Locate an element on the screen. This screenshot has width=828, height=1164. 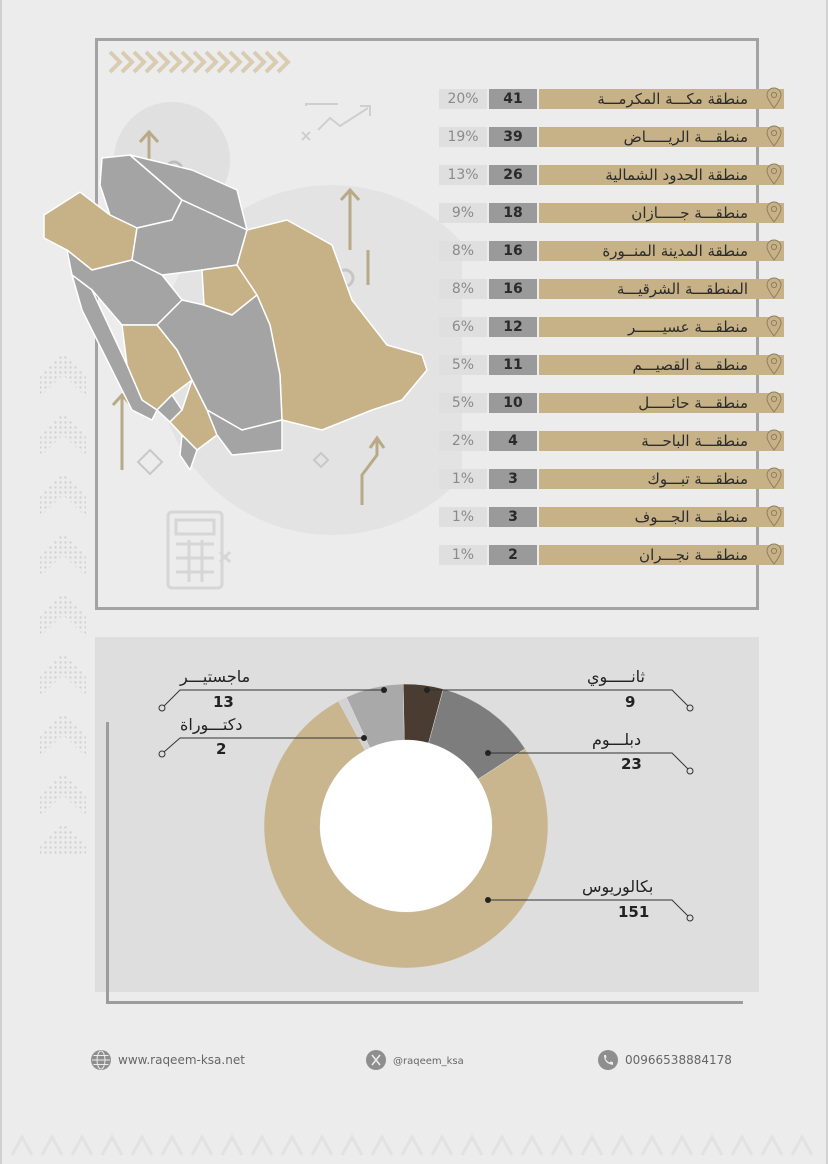
region-count: 26 is located at coordinates (513, 175).